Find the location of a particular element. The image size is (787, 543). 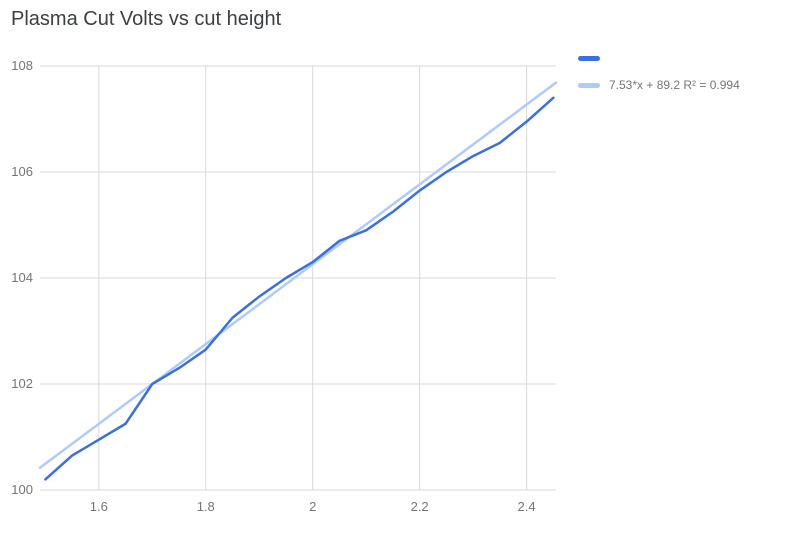

x-tick-label: 2.2 is located at coordinates (420, 506).